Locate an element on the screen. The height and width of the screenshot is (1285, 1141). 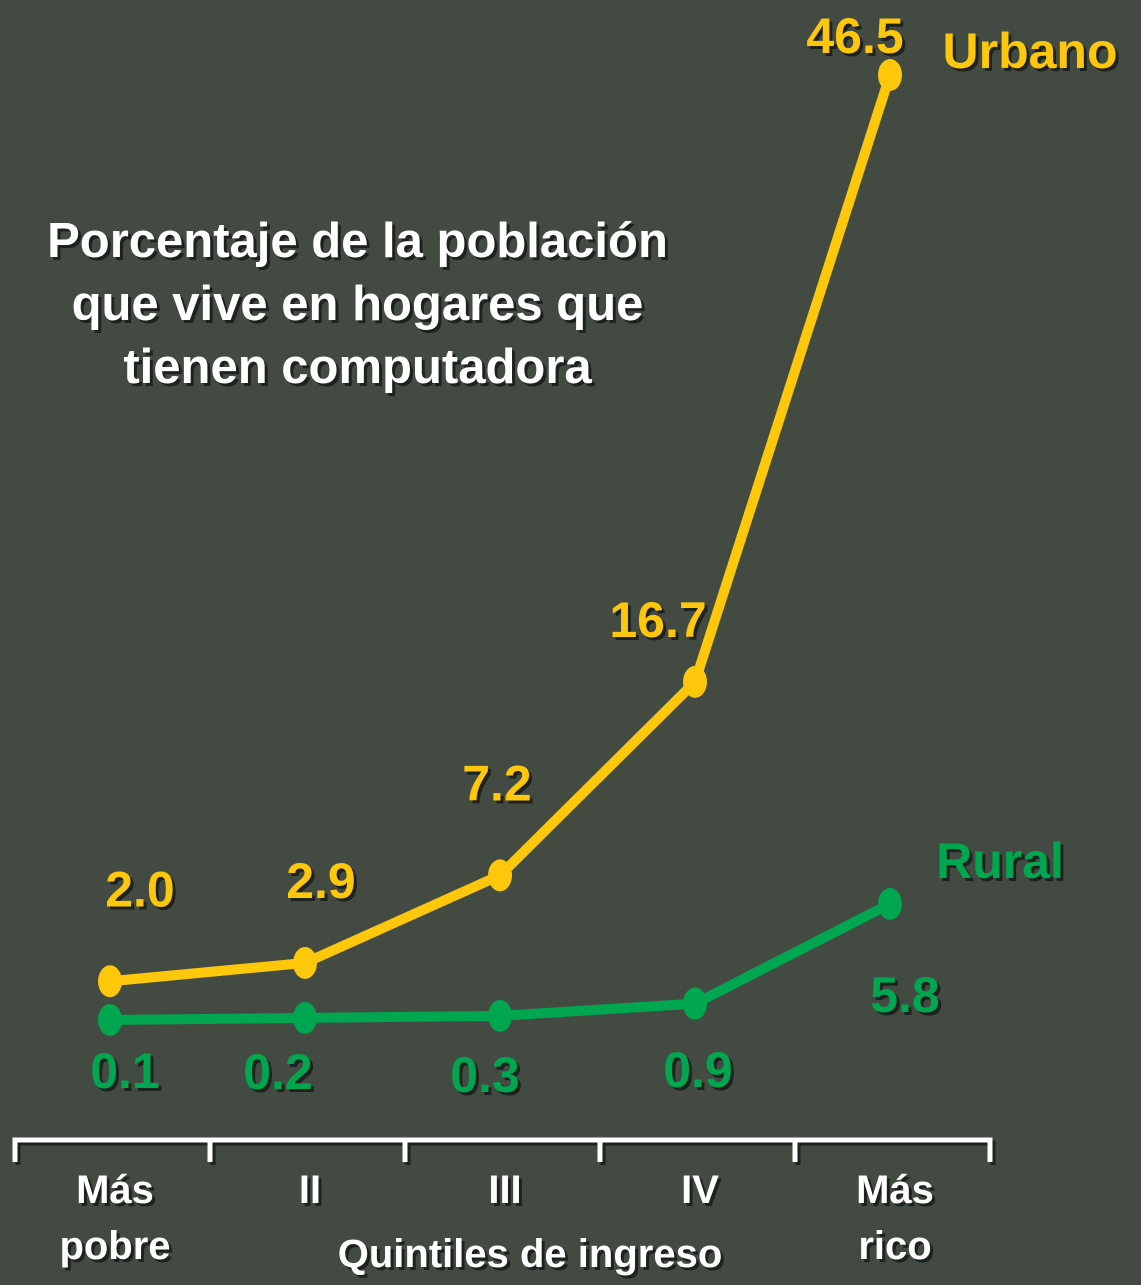
data-label: 16.7 is located at coordinates (657, 620).